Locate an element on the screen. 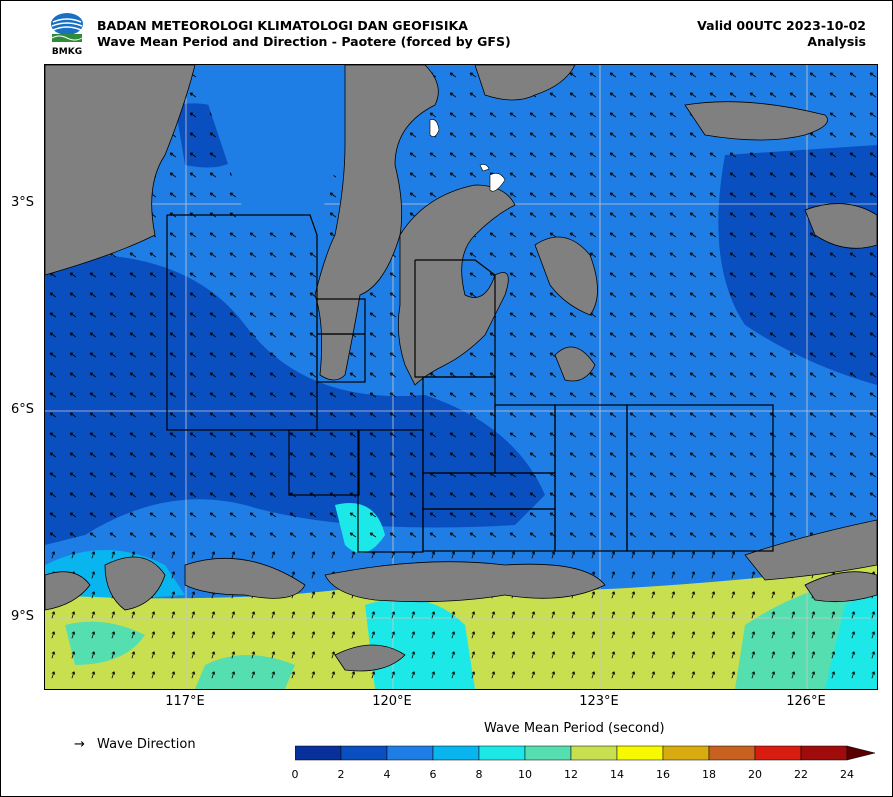 The image size is (893, 797). colorbar-tick-label: 0 is located at coordinates (295, 774).